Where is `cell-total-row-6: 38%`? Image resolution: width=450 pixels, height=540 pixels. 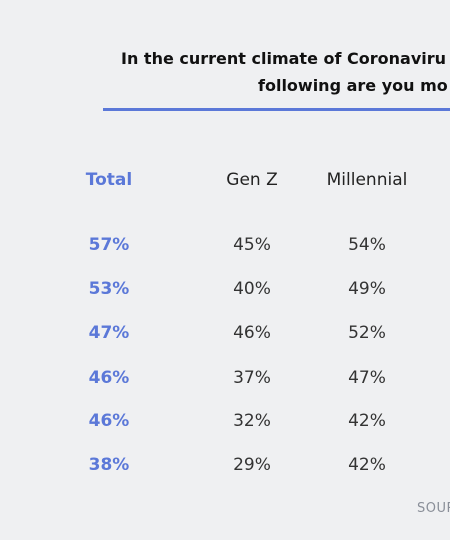
cell-total-row-6: 38% is located at coordinates (109, 465).